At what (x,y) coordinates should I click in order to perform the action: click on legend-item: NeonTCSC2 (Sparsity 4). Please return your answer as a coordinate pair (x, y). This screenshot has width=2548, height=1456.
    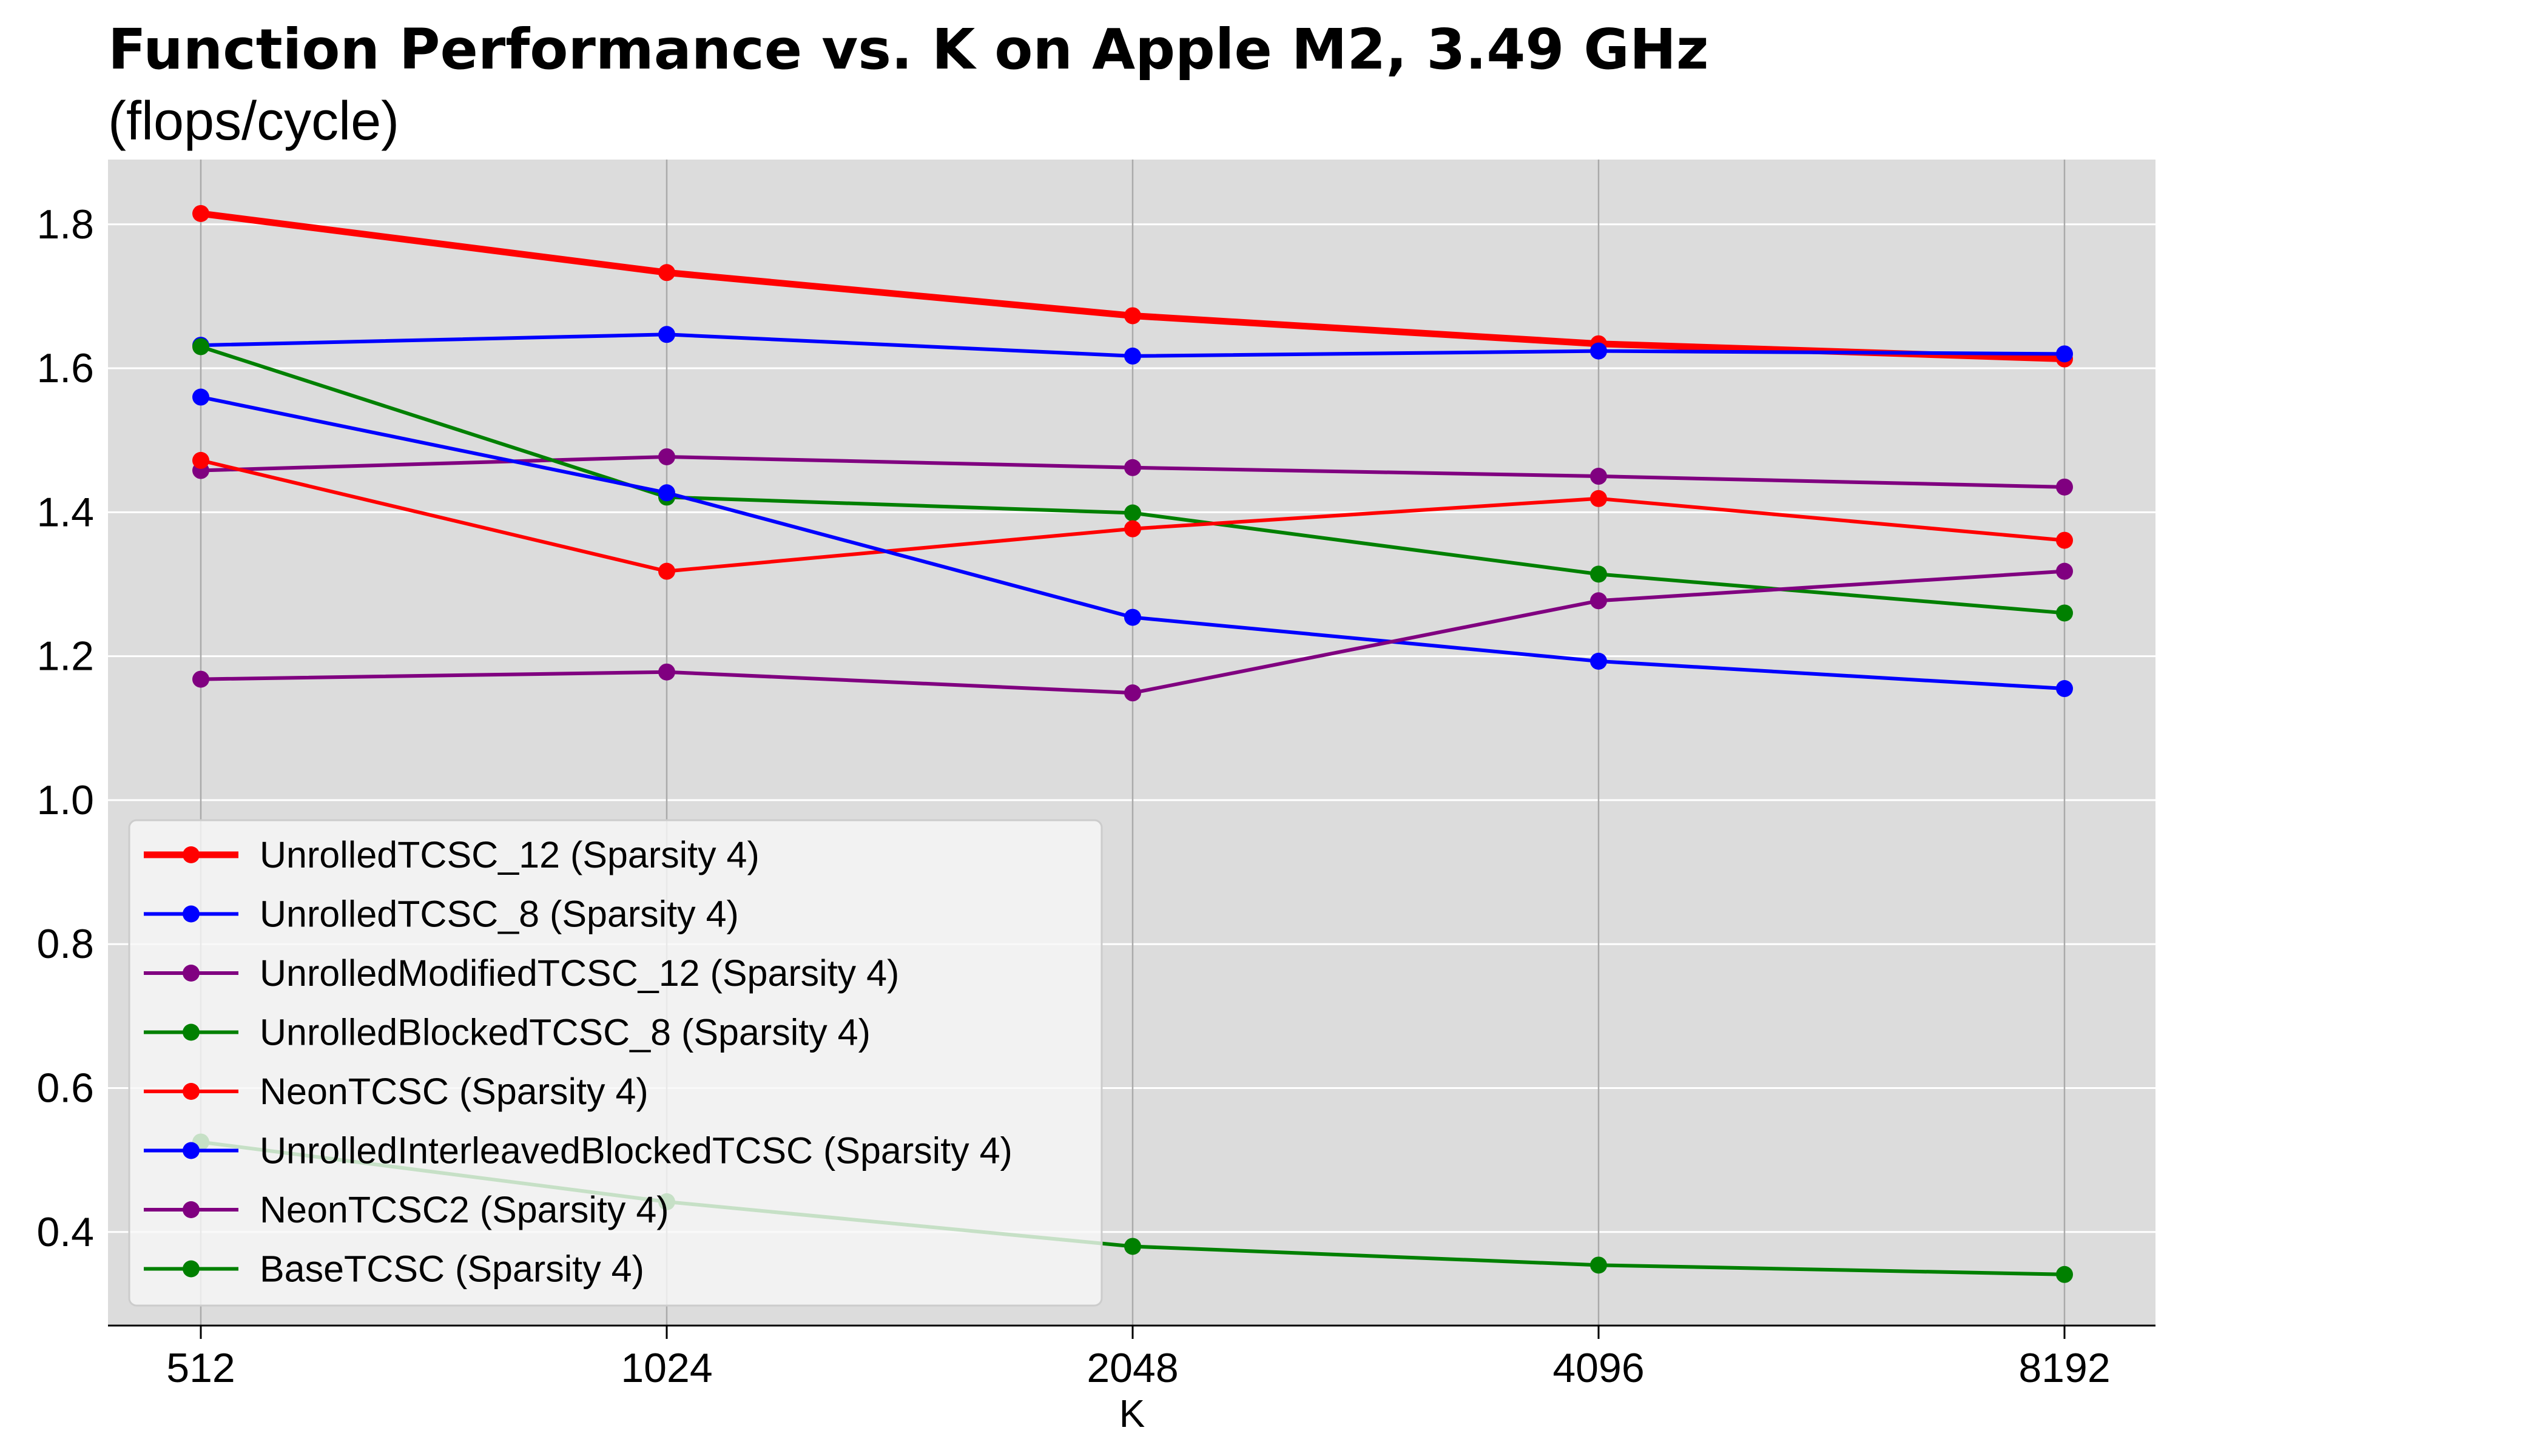
    Looking at the image, I should click on (406, 1209).